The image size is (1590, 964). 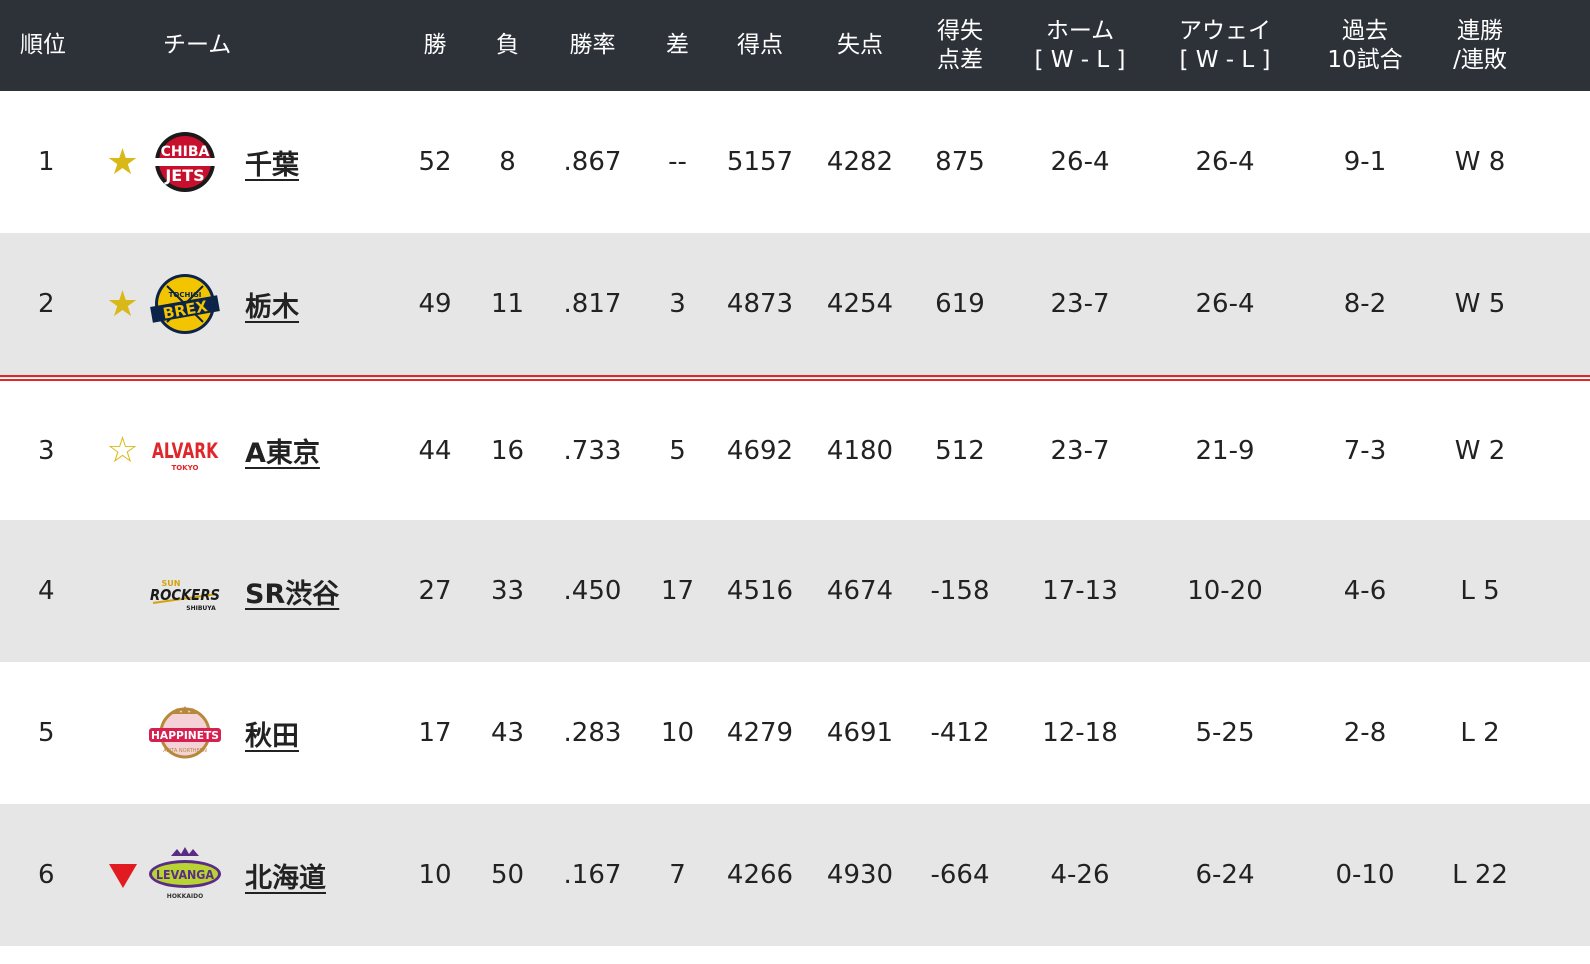 I want to click on rank-cell: 5, so click(x=46, y=733).